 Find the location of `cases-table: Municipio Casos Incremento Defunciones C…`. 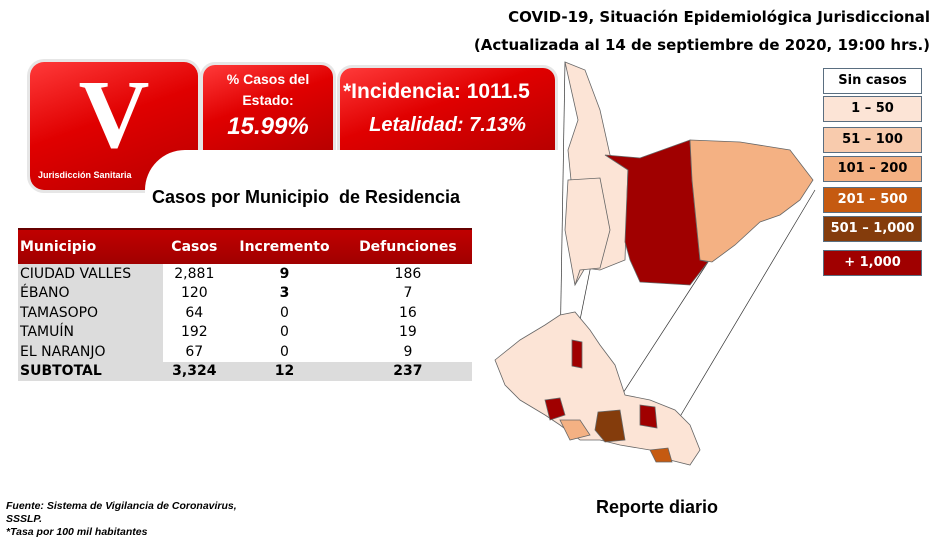

cases-table: Municipio Casos Incremento Defunciones C… is located at coordinates (245, 304).